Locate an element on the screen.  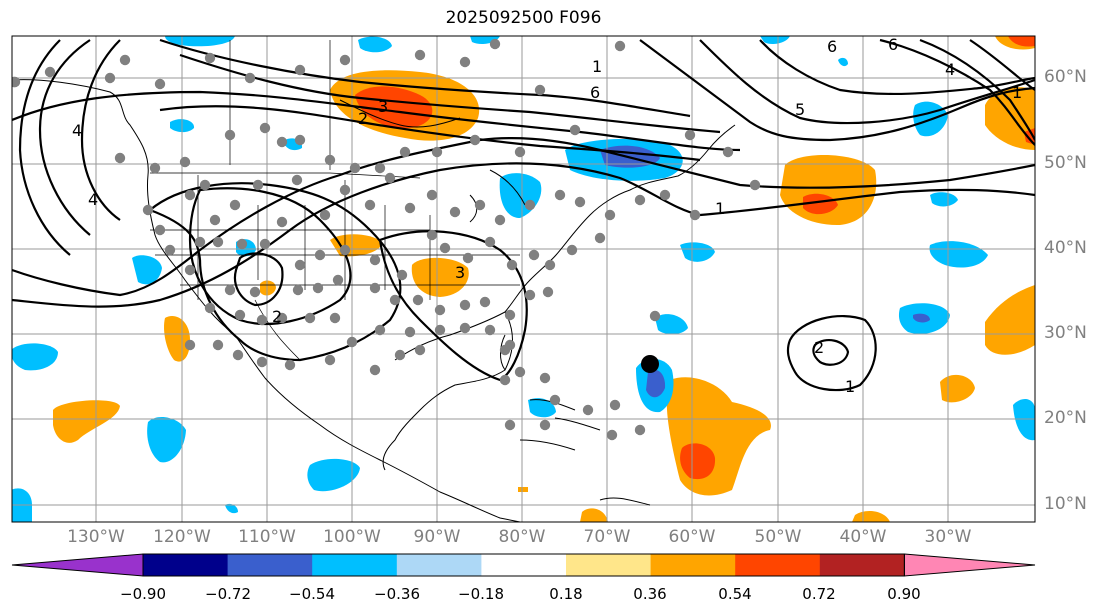
contour-label: 4 is located at coordinates (93, 199).